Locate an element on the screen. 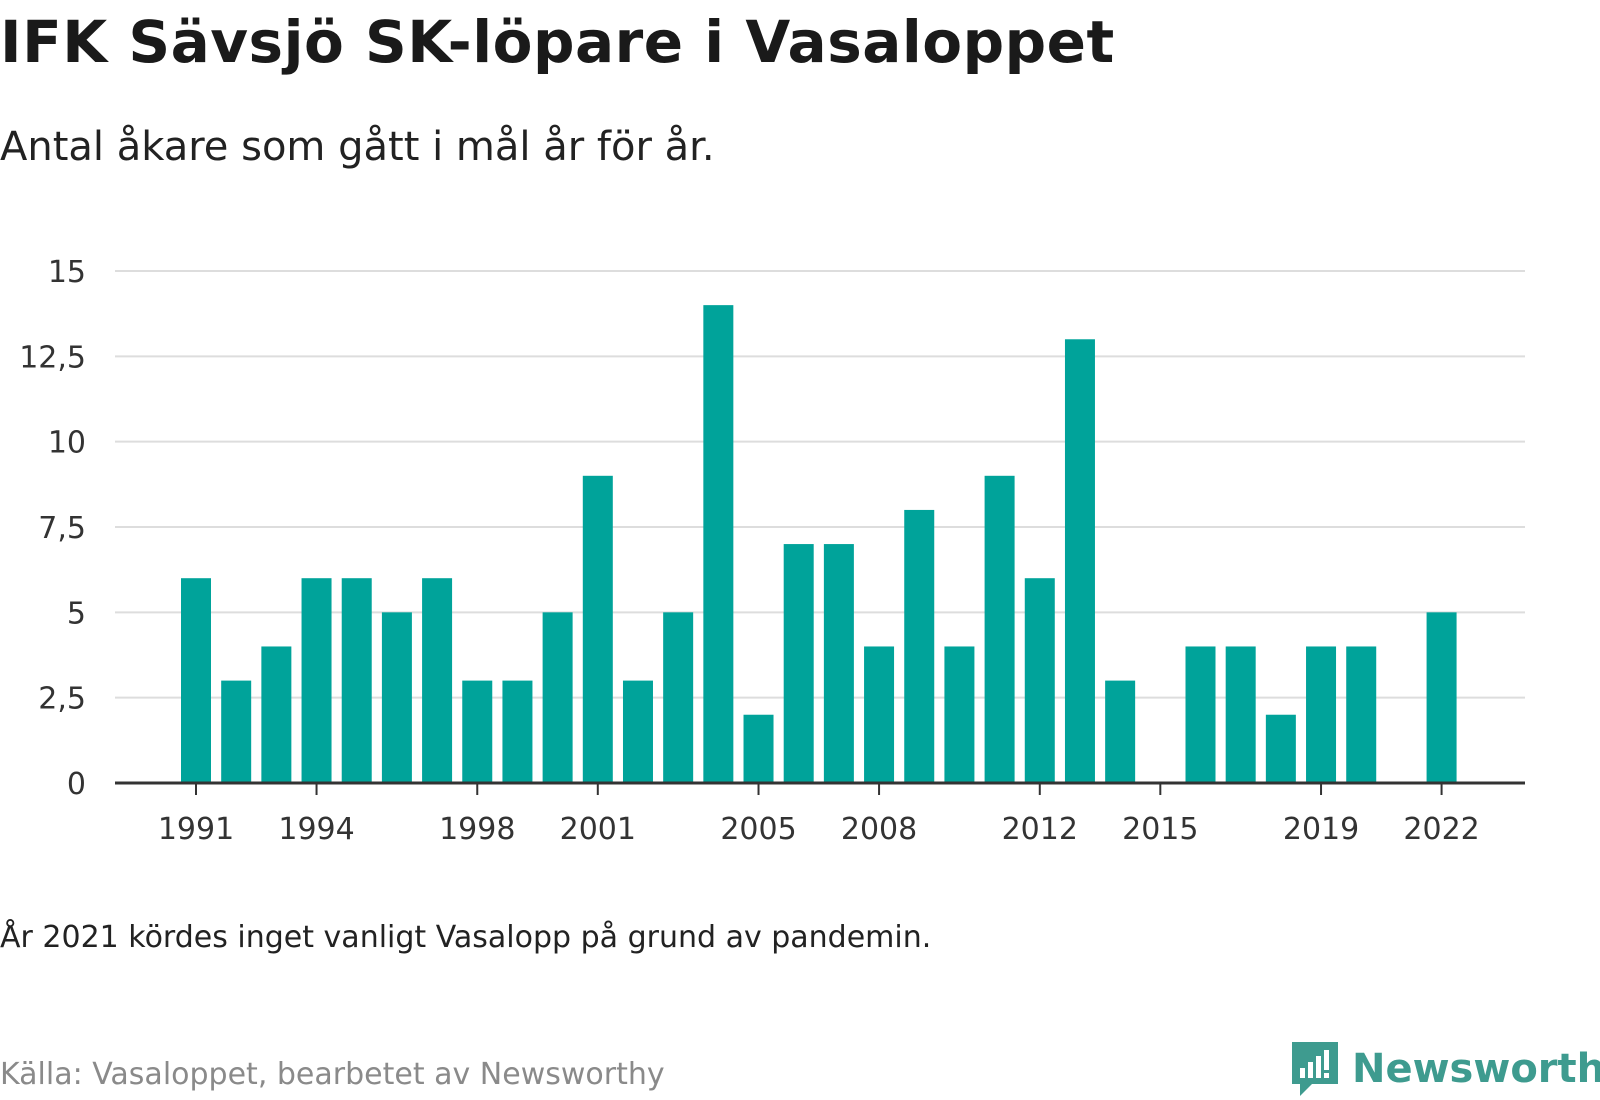 The height and width of the screenshot is (1100, 1600). y-tick-label: 7,5 is located at coordinates (62, 528).